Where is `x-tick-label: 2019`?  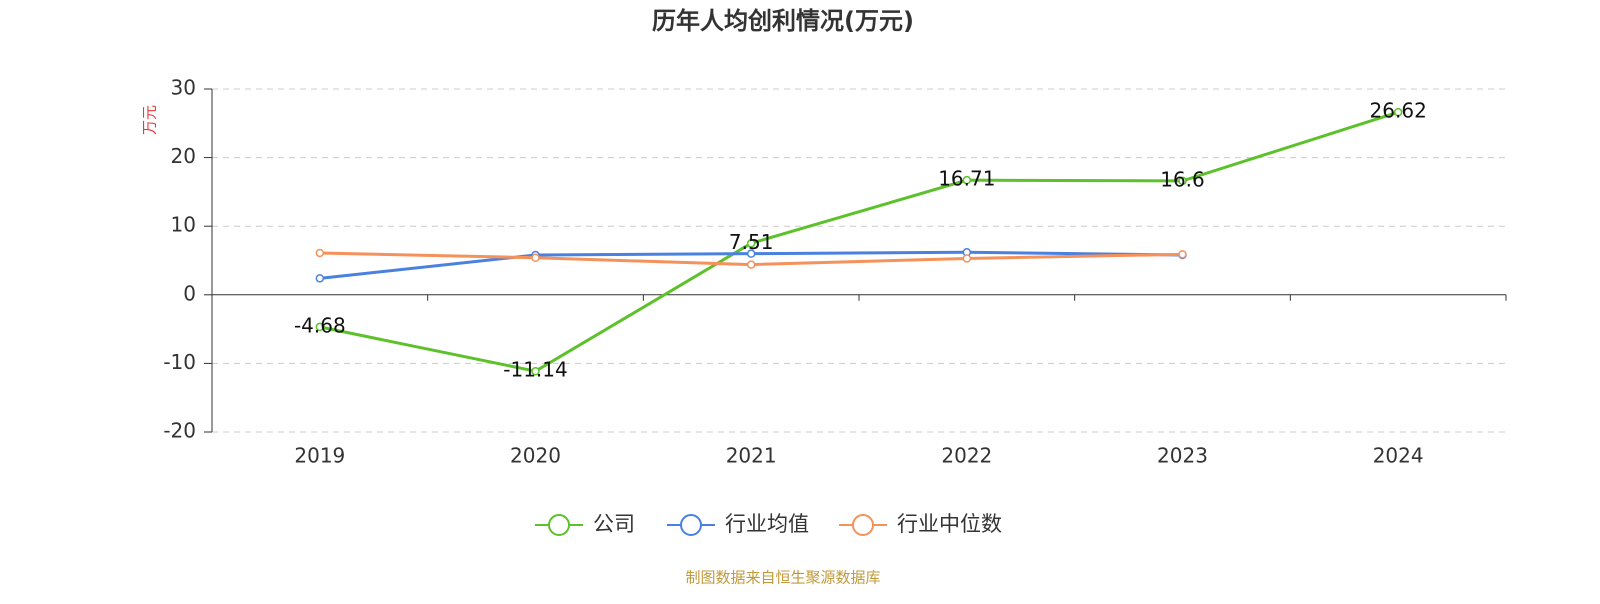 x-tick-label: 2019 is located at coordinates (319, 456).